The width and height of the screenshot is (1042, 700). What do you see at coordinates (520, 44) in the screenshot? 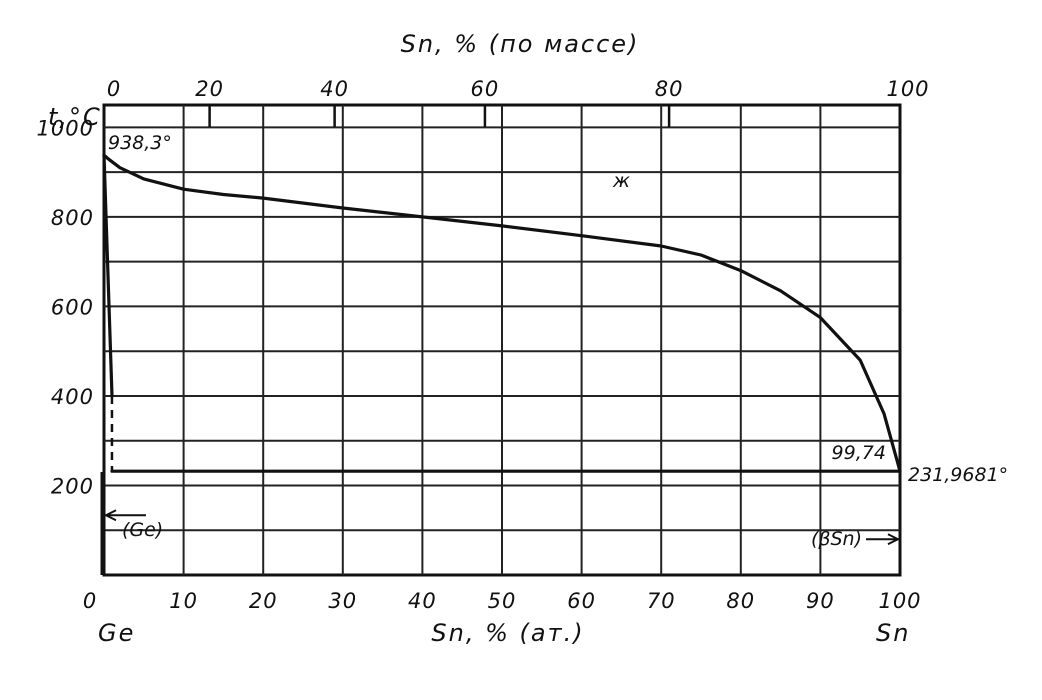
I see `top-axis-title: Sn, % (по массе)` at bounding box center [520, 44].